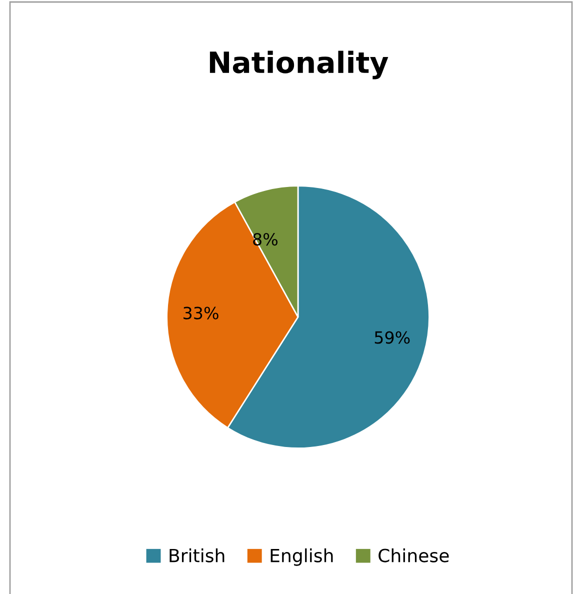 This screenshot has width=577, height=594. I want to click on legend-label: Chinese, so click(413, 555).